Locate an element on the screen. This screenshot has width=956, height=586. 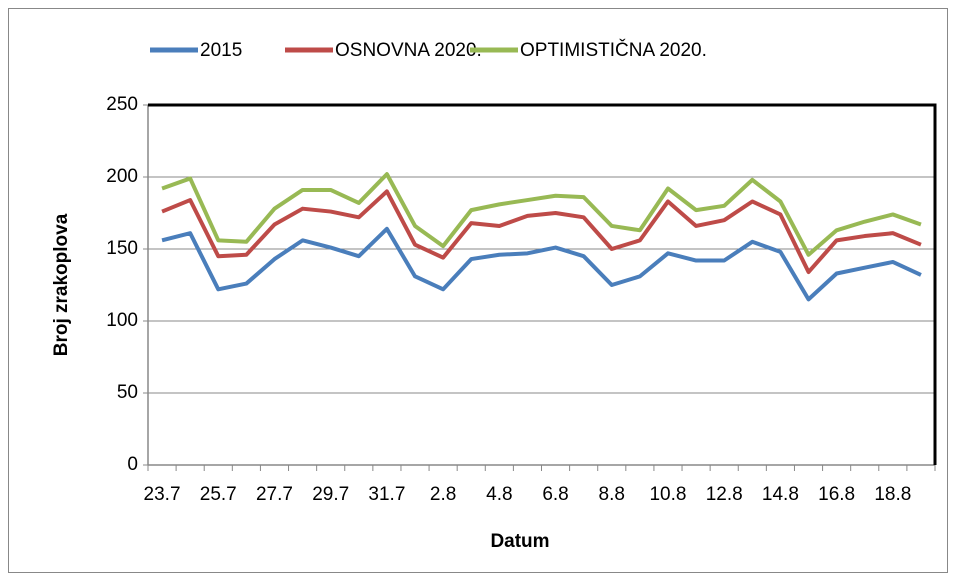
y-tick-label: 250 is located at coordinates (122, 104).